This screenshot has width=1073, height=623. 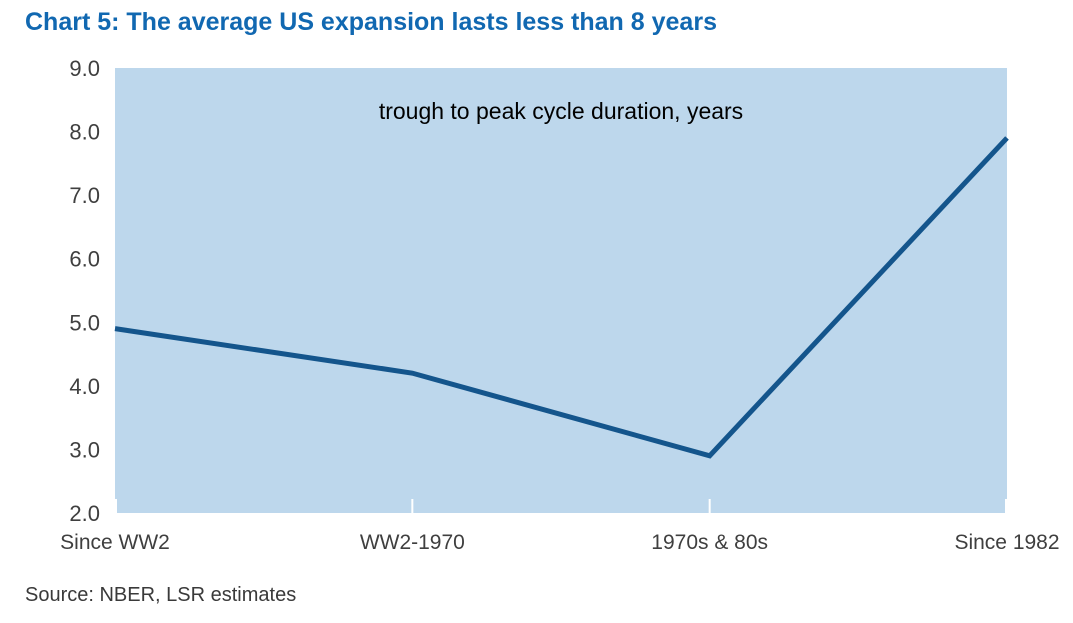 I want to click on y-axis-tick-label: 6.0, so click(x=84, y=259).